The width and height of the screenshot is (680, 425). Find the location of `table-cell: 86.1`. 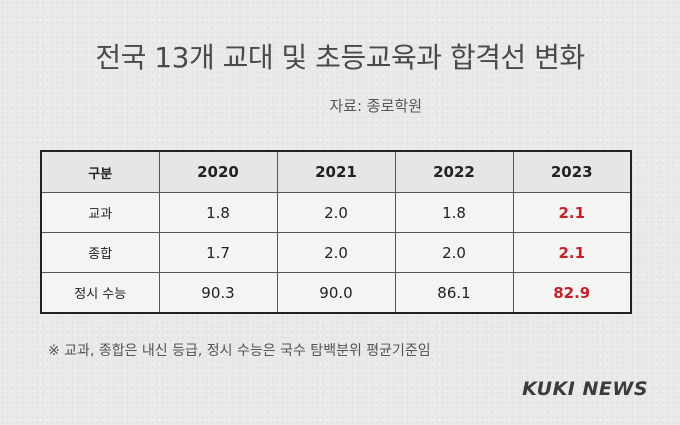

table-cell: 86.1 is located at coordinates (454, 293).